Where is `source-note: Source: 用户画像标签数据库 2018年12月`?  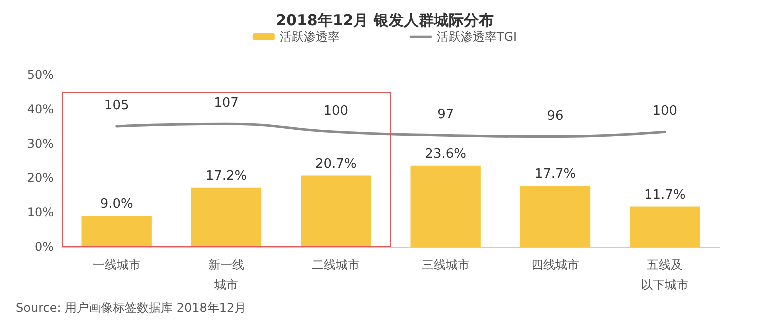
source-note: Source: 用户画像标签数据库 2018年12月 is located at coordinates (131, 308).